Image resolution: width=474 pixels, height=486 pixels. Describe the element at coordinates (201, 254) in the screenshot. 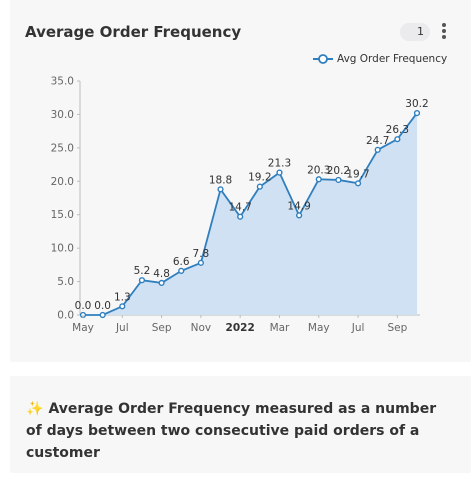

I see `data-label: 7.8` at that location.